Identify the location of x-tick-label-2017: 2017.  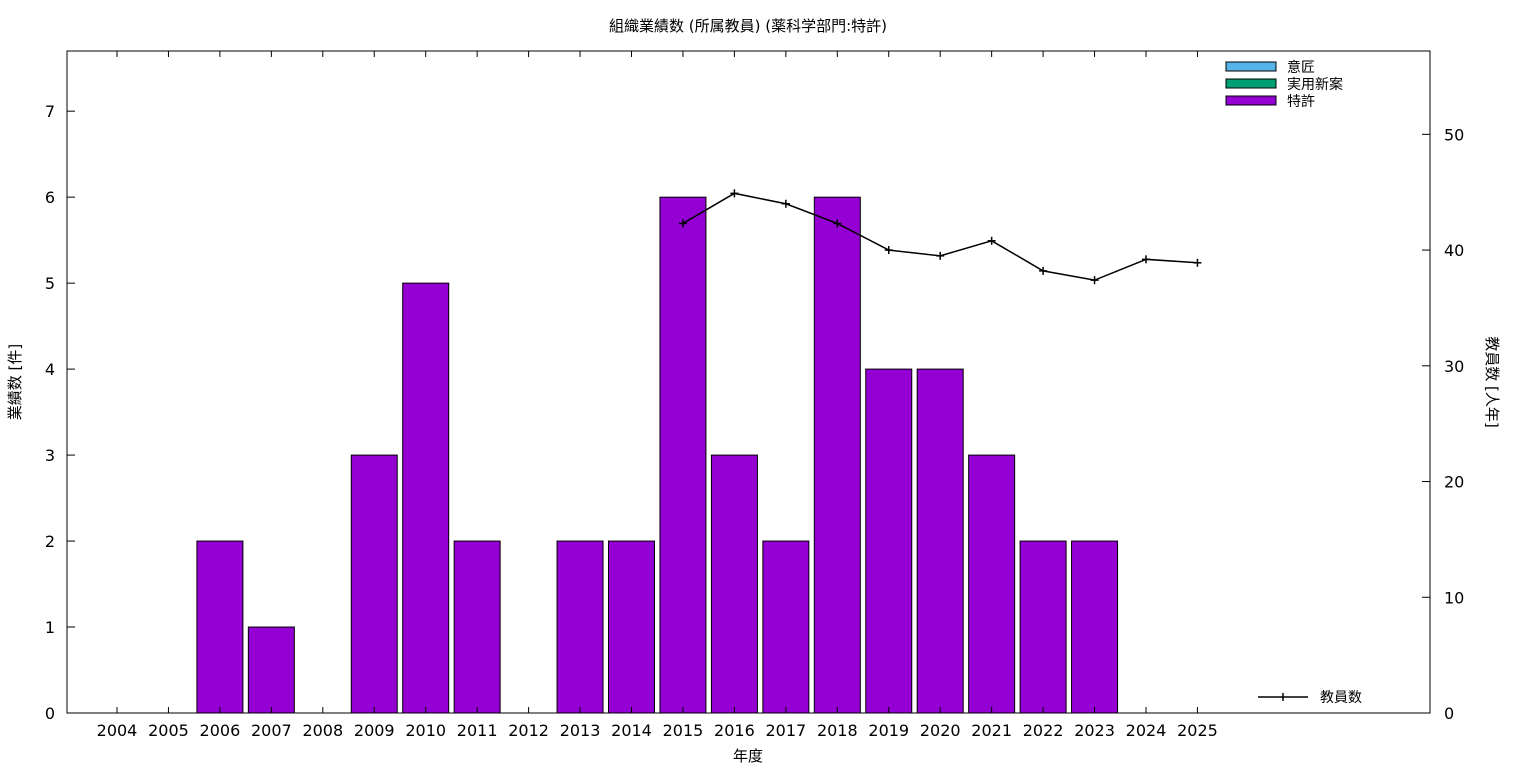
(785, 730).